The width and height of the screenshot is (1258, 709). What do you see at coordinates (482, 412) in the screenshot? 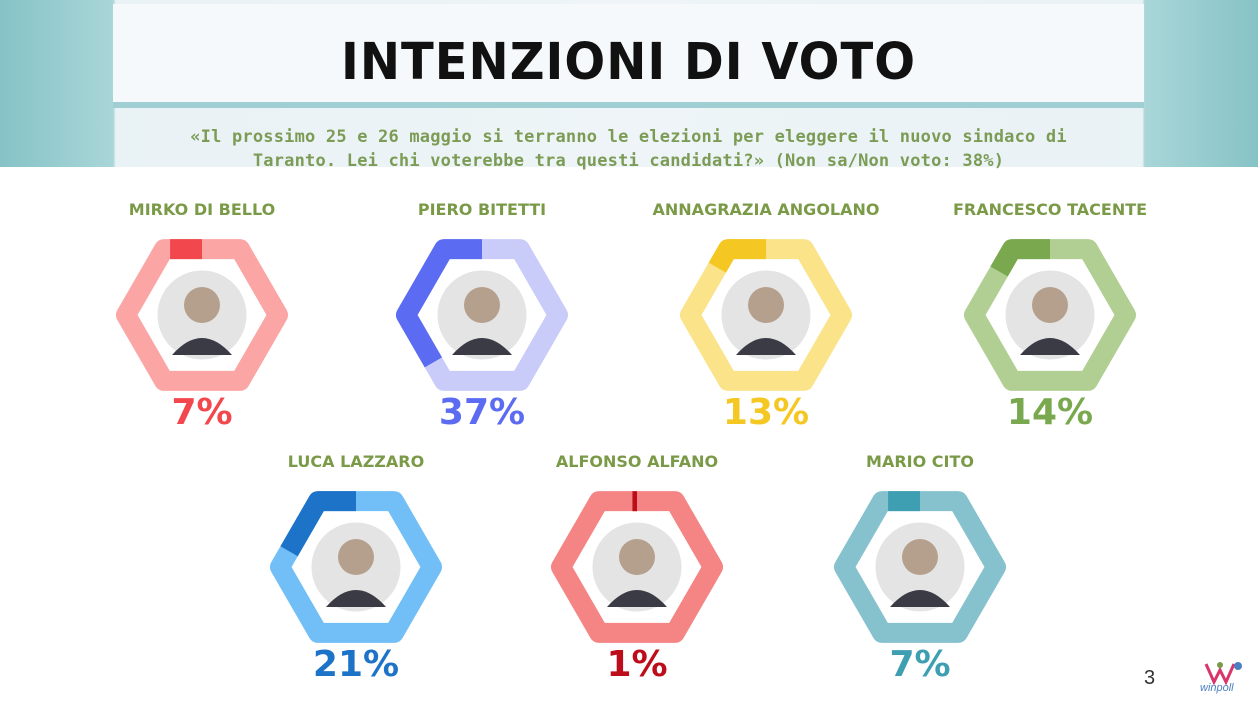
I see `candidate-percentage: 37%` at bounding box center [482, 412].